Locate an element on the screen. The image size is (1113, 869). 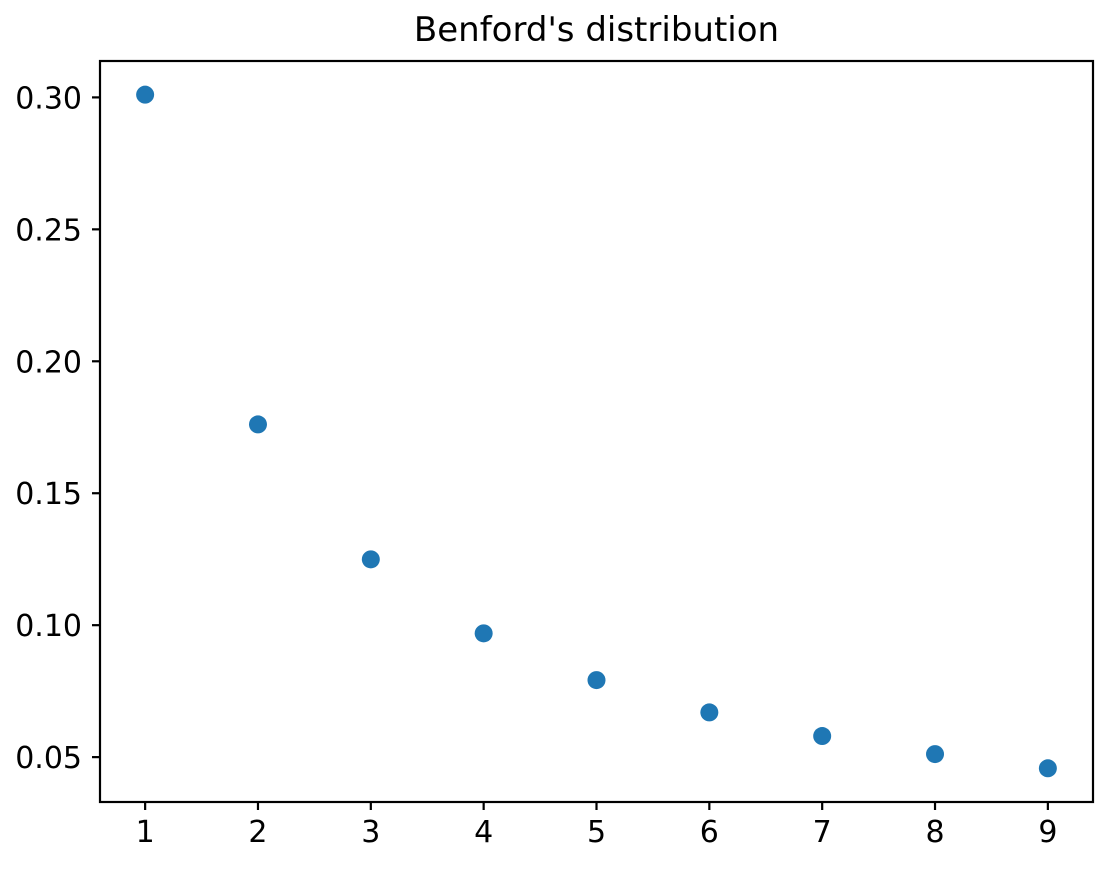
y-tick-label: 0.25 is located at coordinates (48, 230).